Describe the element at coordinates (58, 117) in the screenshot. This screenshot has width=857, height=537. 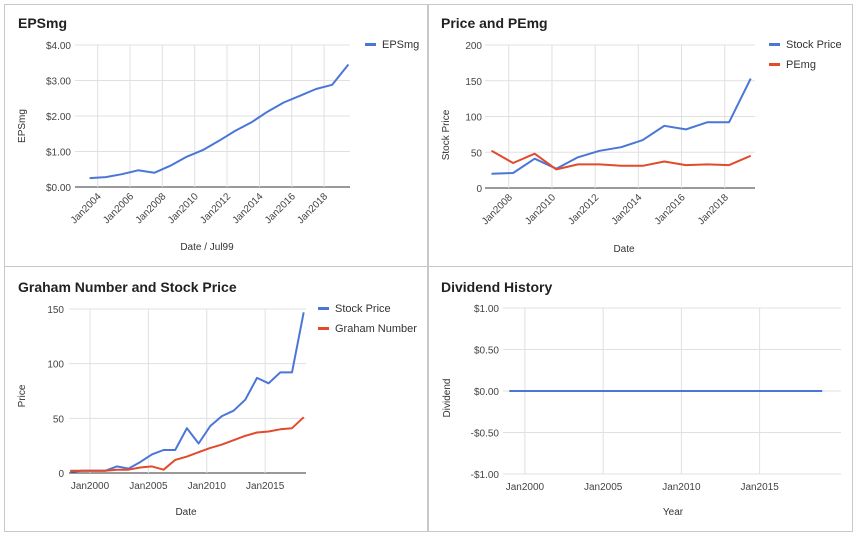
I see `y-tick-label: $2.00` at that location.